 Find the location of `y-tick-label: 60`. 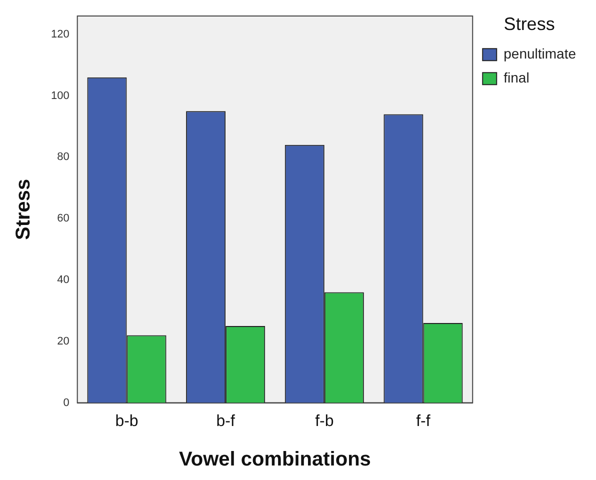

y-tick-label: 60 is located at coordinates (63, 218).